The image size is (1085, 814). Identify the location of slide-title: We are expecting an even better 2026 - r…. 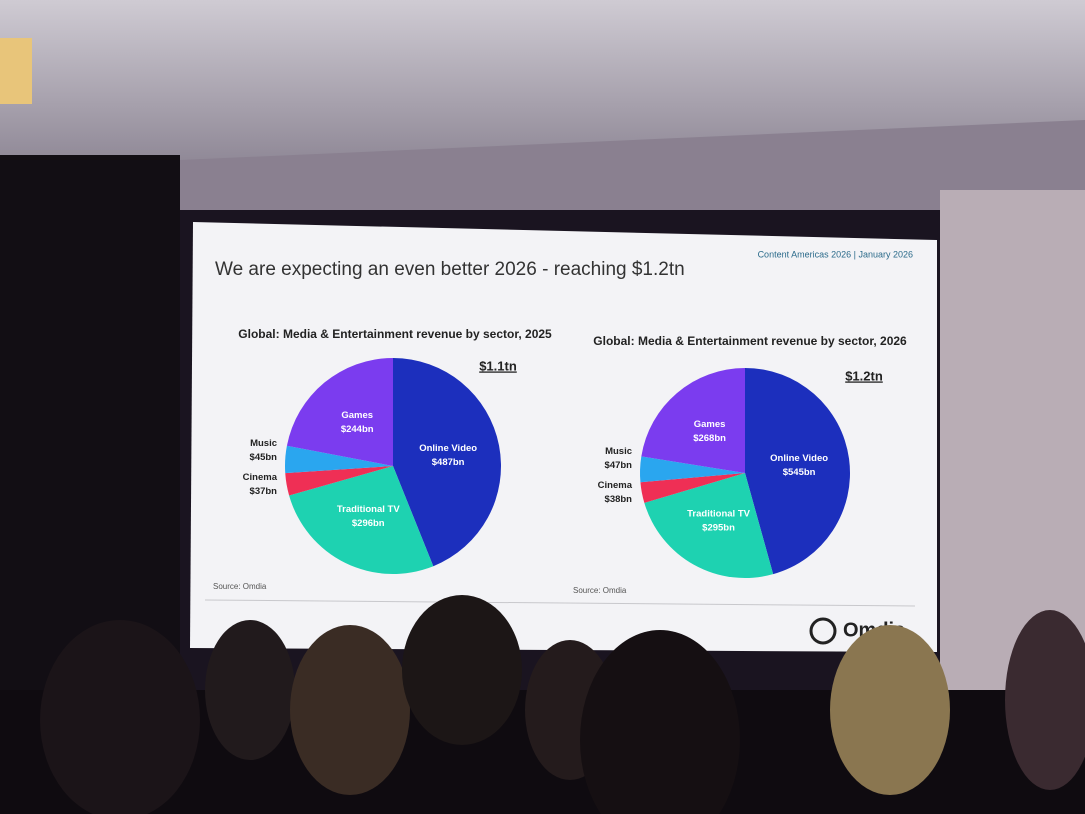
(450, 269).